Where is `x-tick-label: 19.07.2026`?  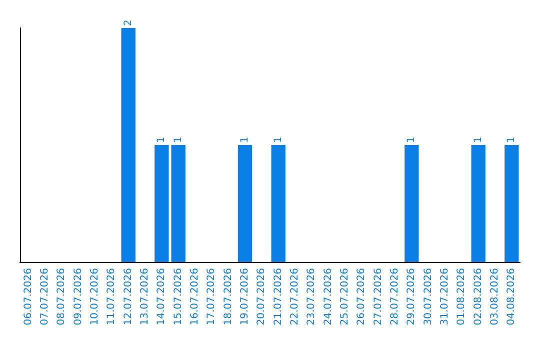 x-tick-label: 19.07.2026 is located at coordinates (245, 297).